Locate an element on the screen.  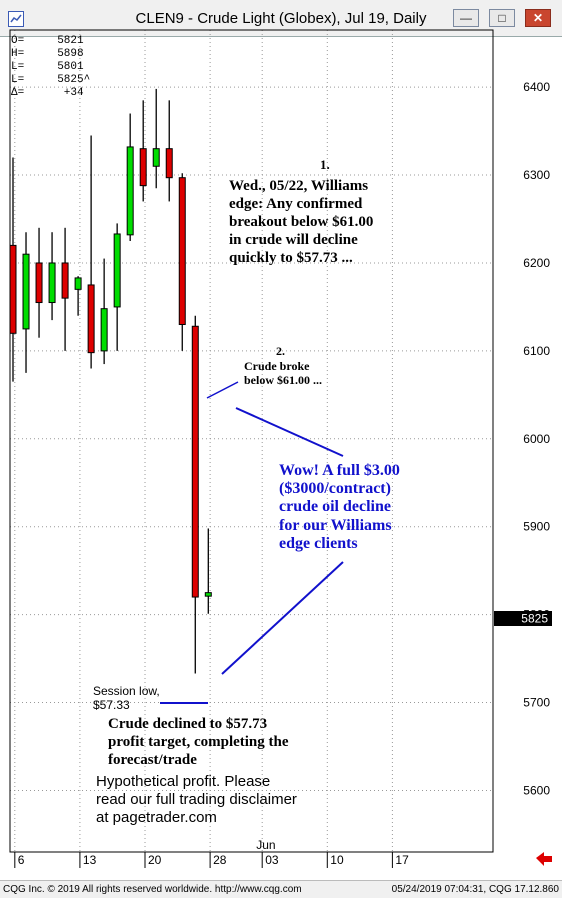
wow-line: ($3000/contract) is located at coordinates (335, 489).